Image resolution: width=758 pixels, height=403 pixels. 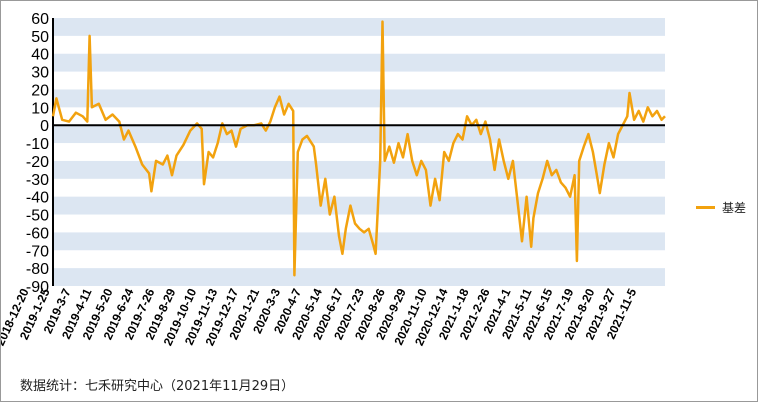 What do you see at coordinates (37, 269) in the screenshot?
I see `y-tick-label: -80` at bounding box center [37, 269].